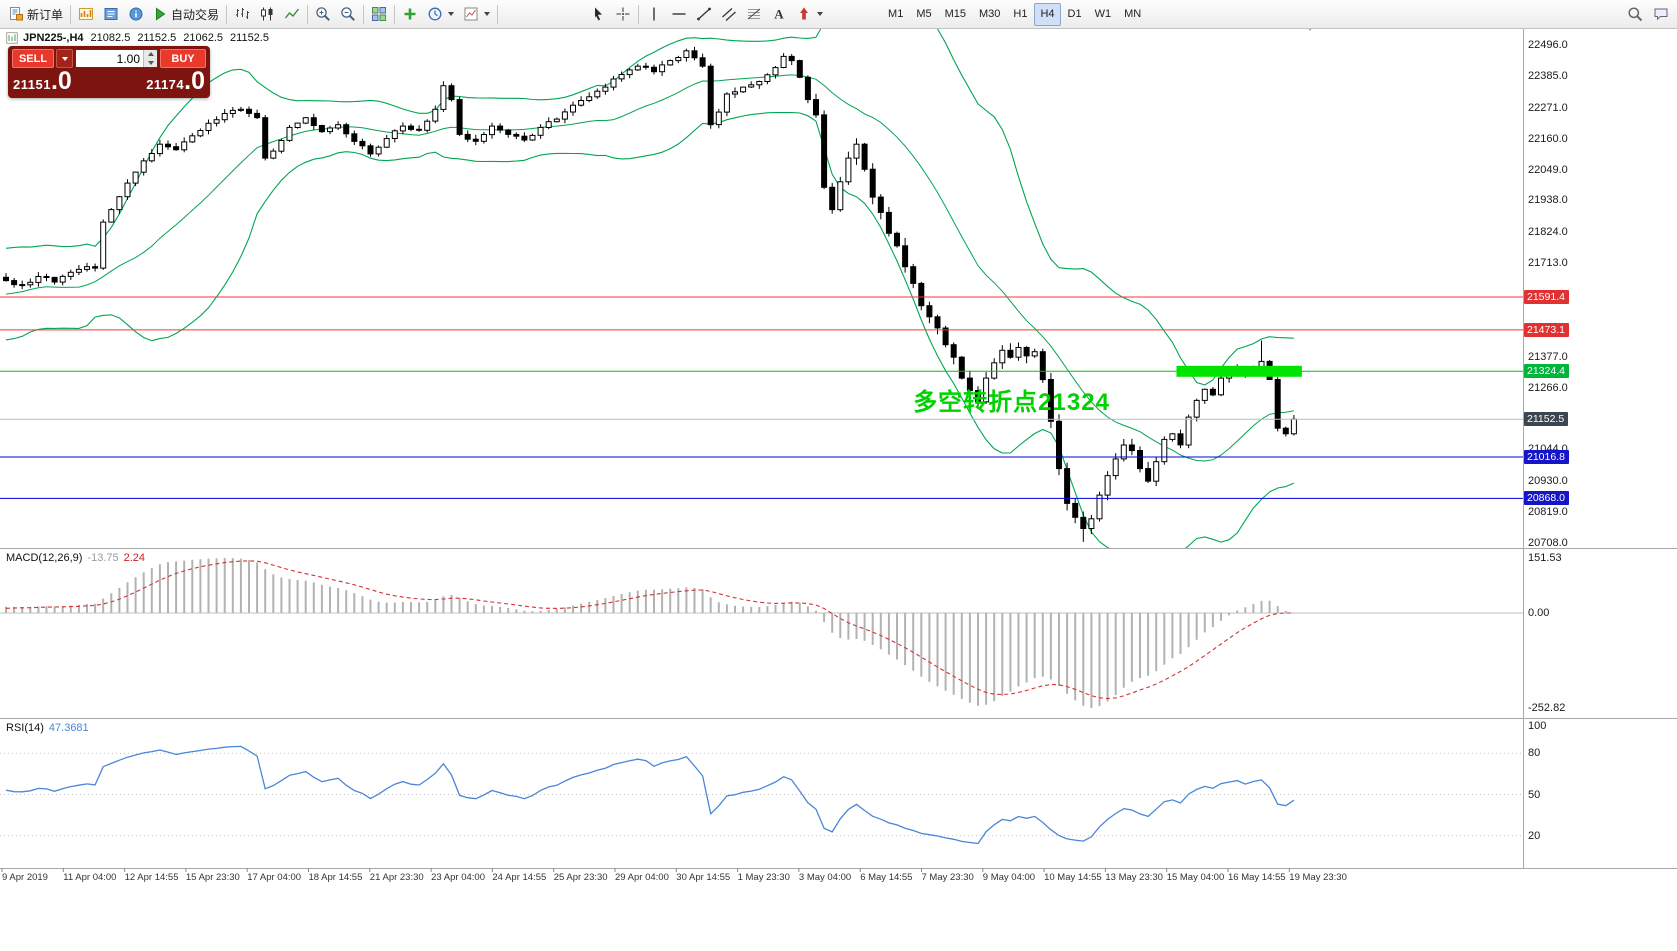  I want to click on periods-button, so click(440, 14).